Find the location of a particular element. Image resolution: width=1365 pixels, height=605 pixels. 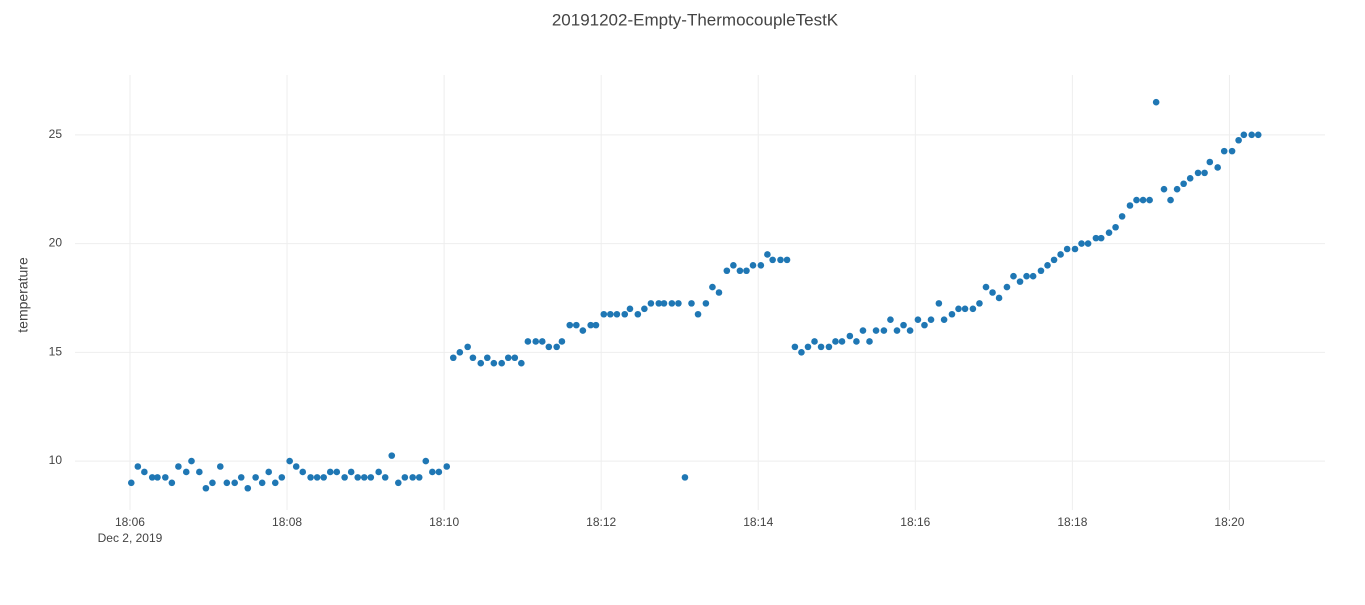

y-tick-label: 10 is located at coordinates (56, 460).